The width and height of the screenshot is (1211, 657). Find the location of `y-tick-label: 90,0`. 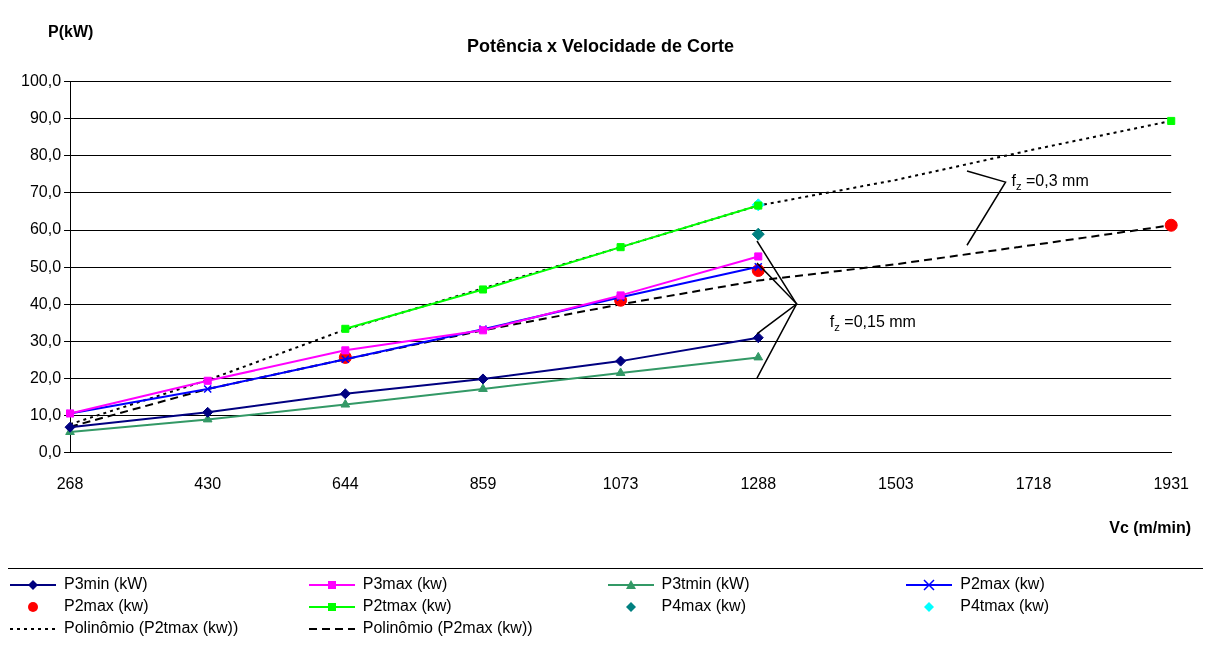

y-tick-label: 90,0 is located at coordinates (45, 118).